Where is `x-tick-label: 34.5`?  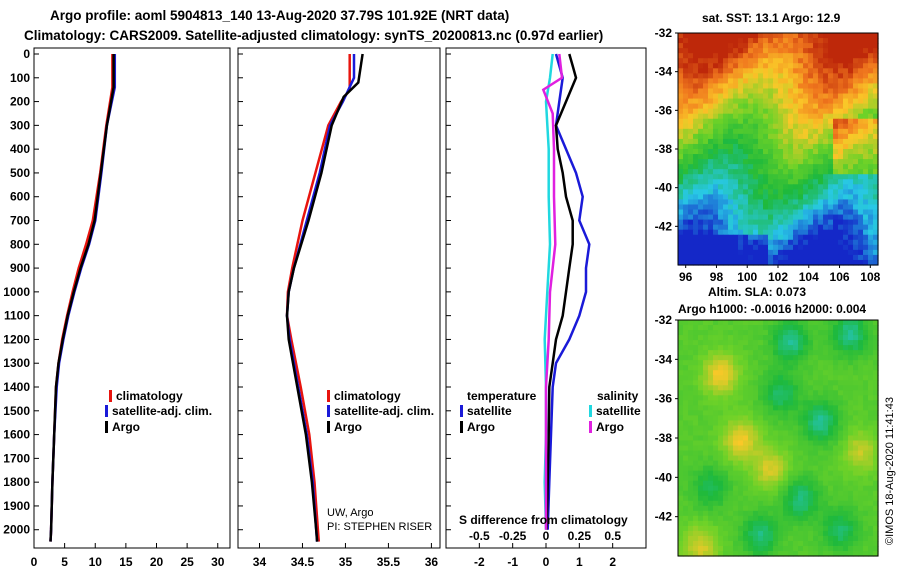
x-tick-label: 34.5 is located at coordinates (303, 562).